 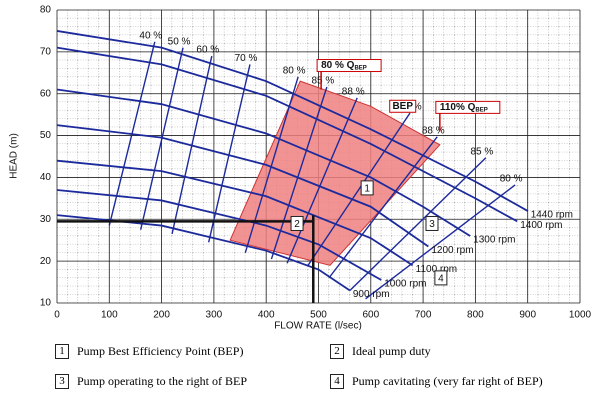 What do you see at coordinates (405, 284) in the screenshot?
I see `curve-label: 1000 rpm` at bounding box center [405, 284].